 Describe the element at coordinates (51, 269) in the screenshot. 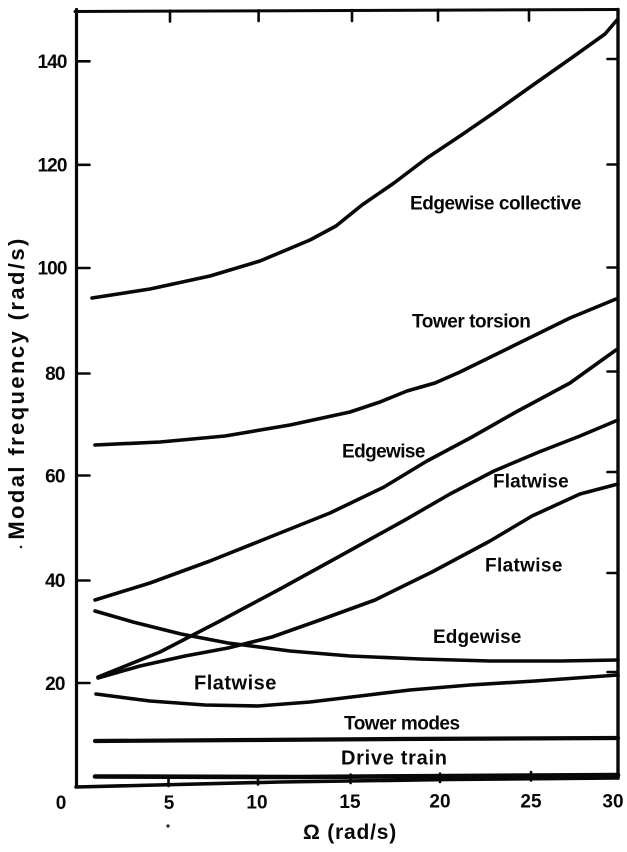

I see `svg-text: 100` at that location.